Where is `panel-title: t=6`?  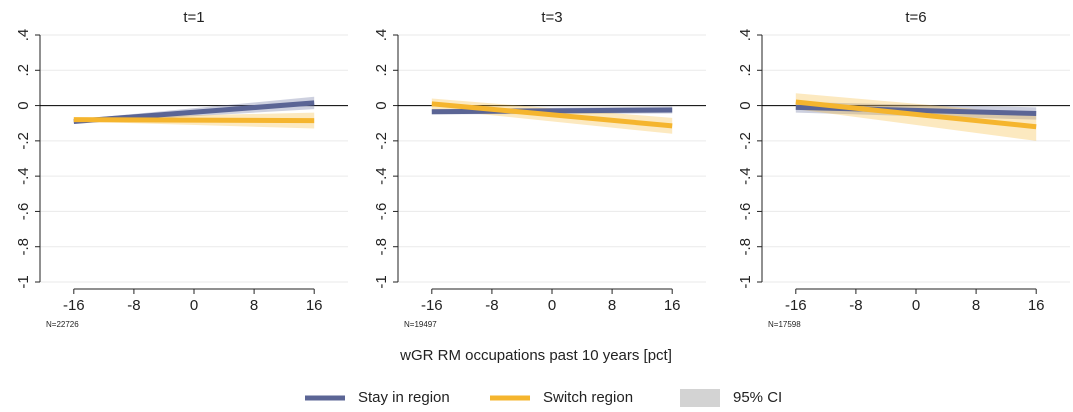 panel-title: t=6 is located at coordinates (915, 17).